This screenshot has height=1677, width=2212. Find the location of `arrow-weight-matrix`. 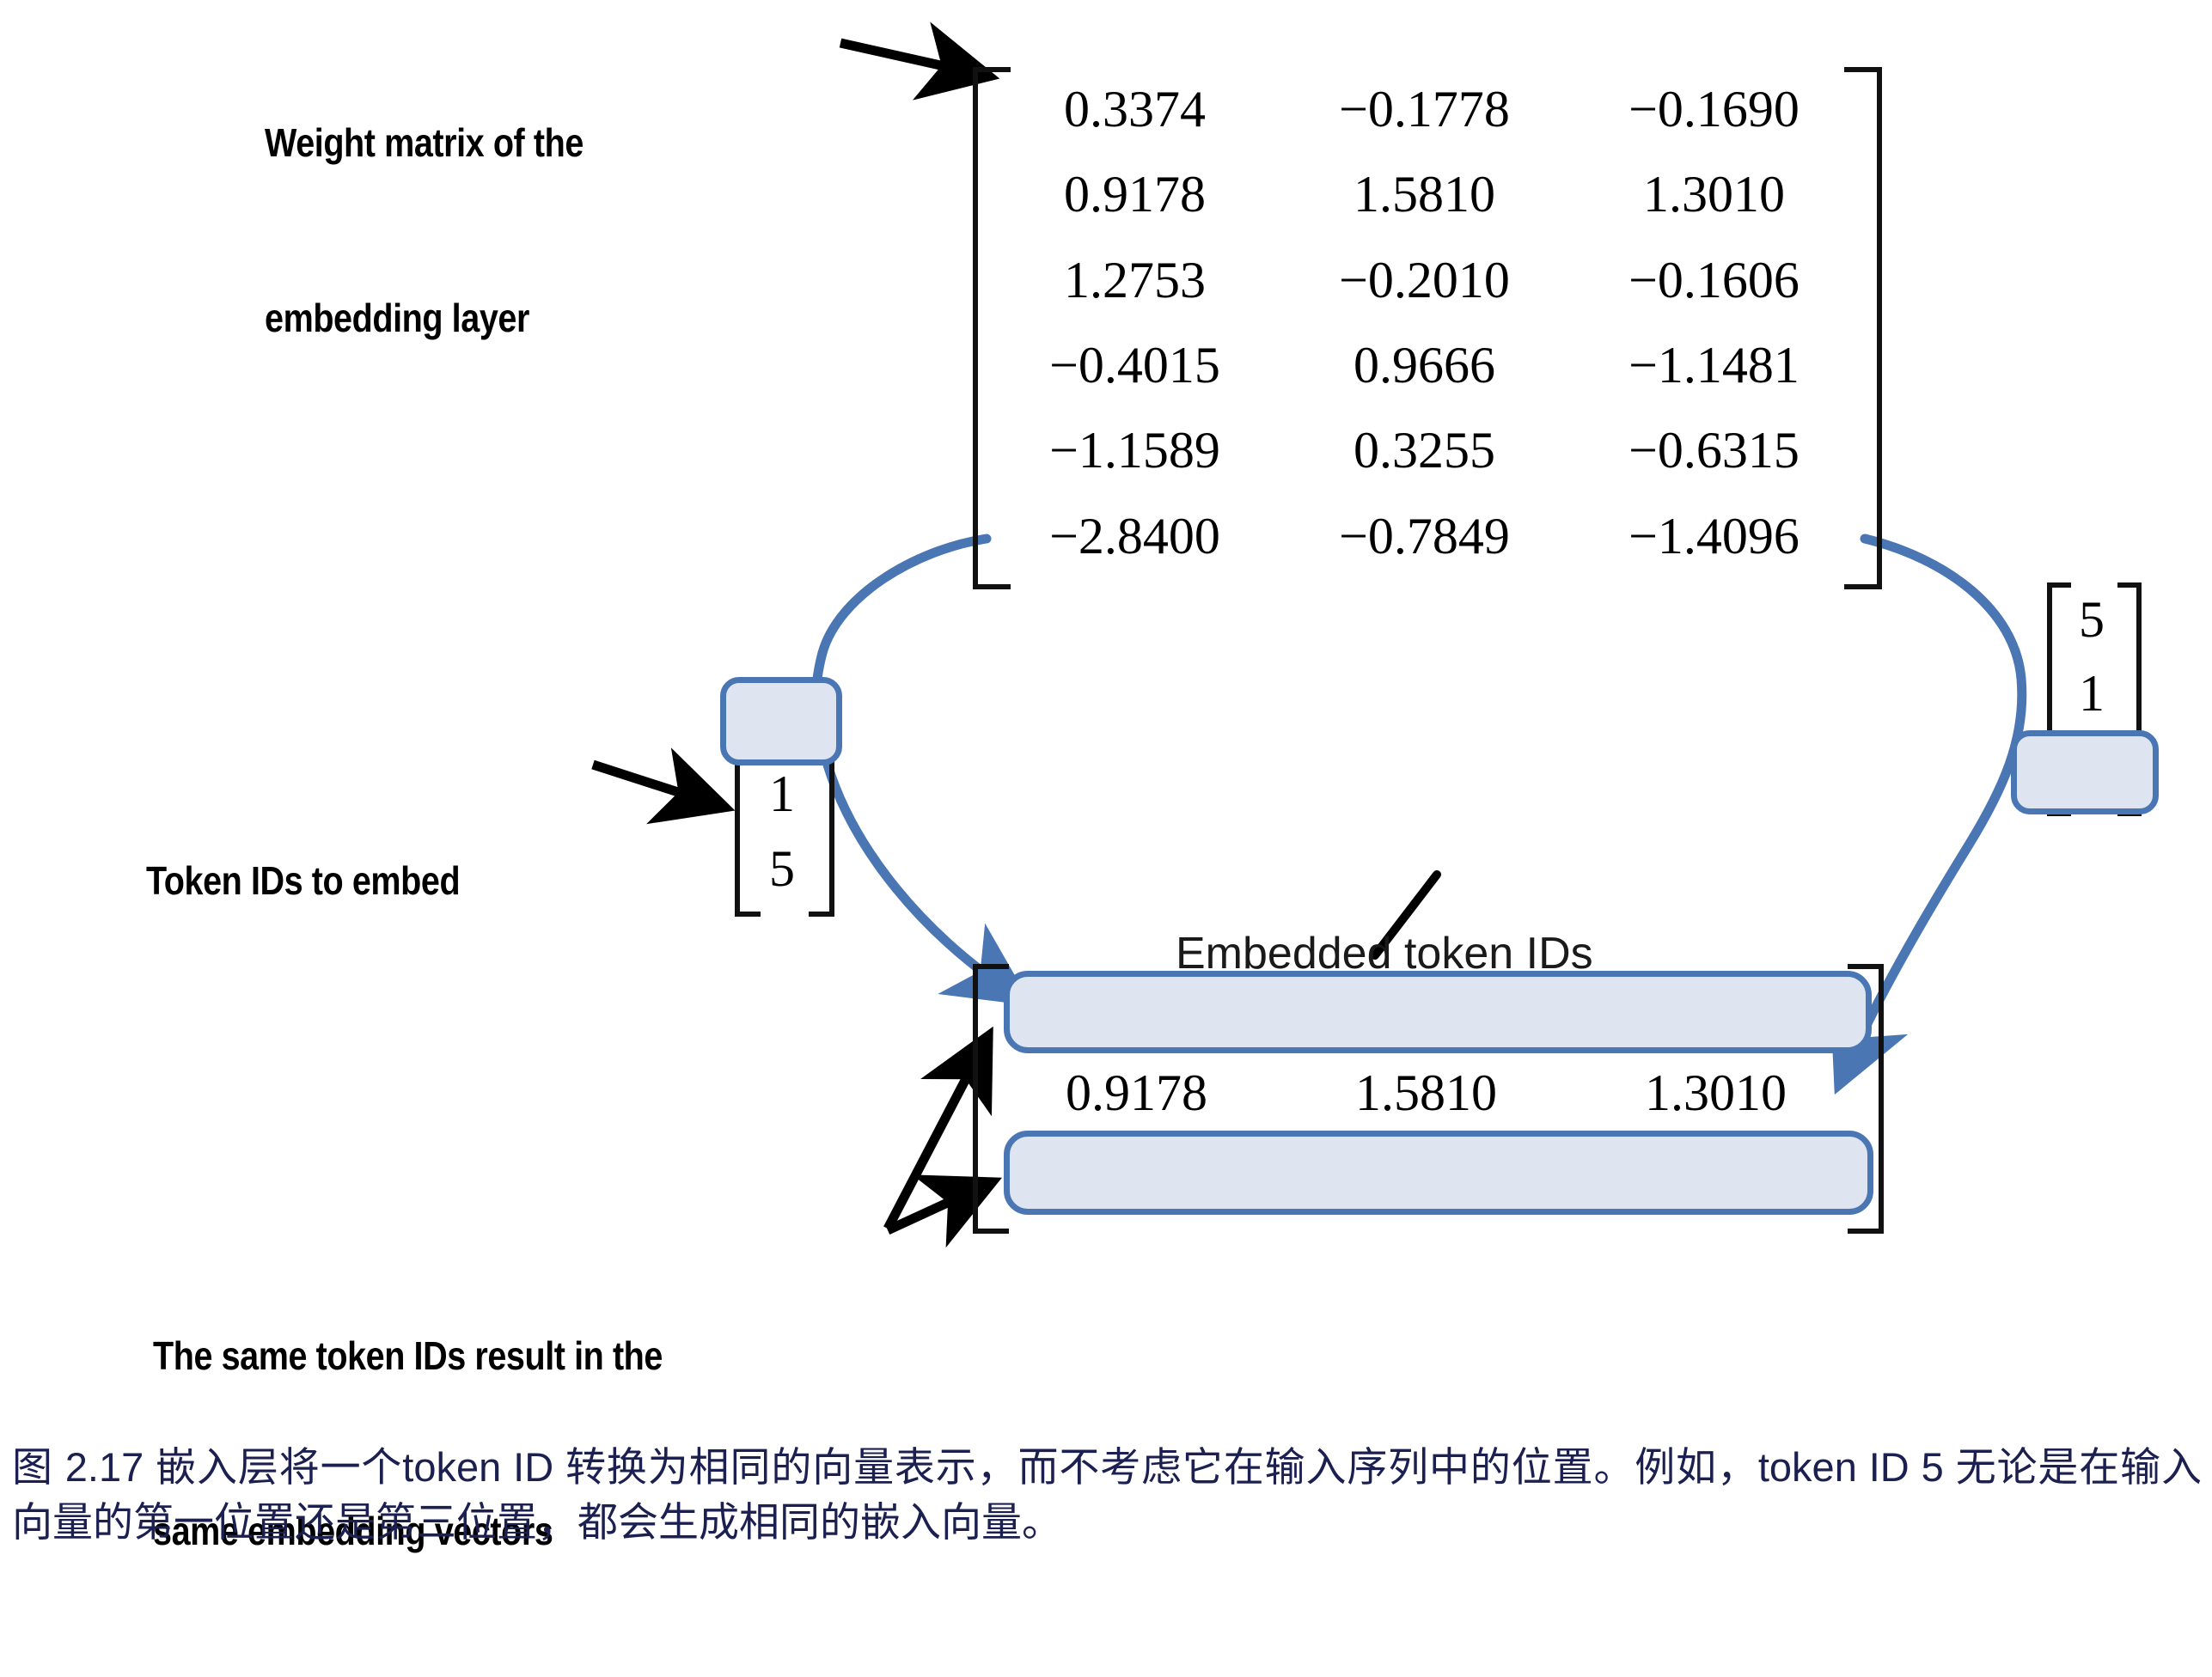

arrow-weight-matrix is located at coordinates (920, 61).